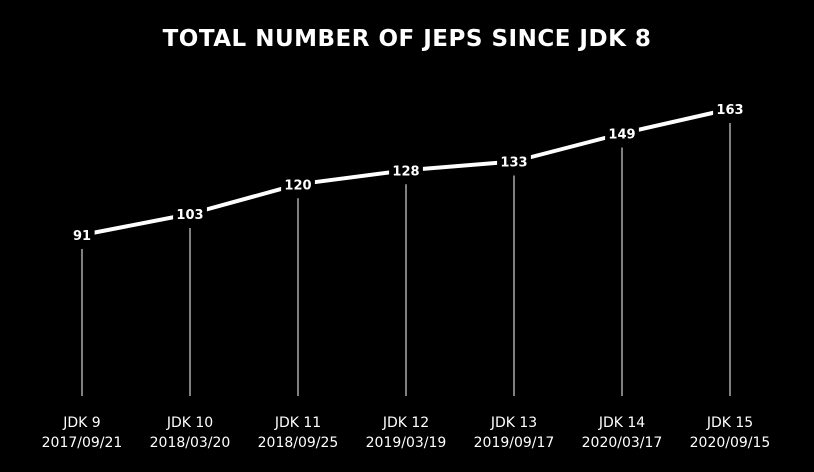 Image resolution: width=814 pixels, height=472 pixels. I want to click on data-label-5: 133, so click(513, 163).